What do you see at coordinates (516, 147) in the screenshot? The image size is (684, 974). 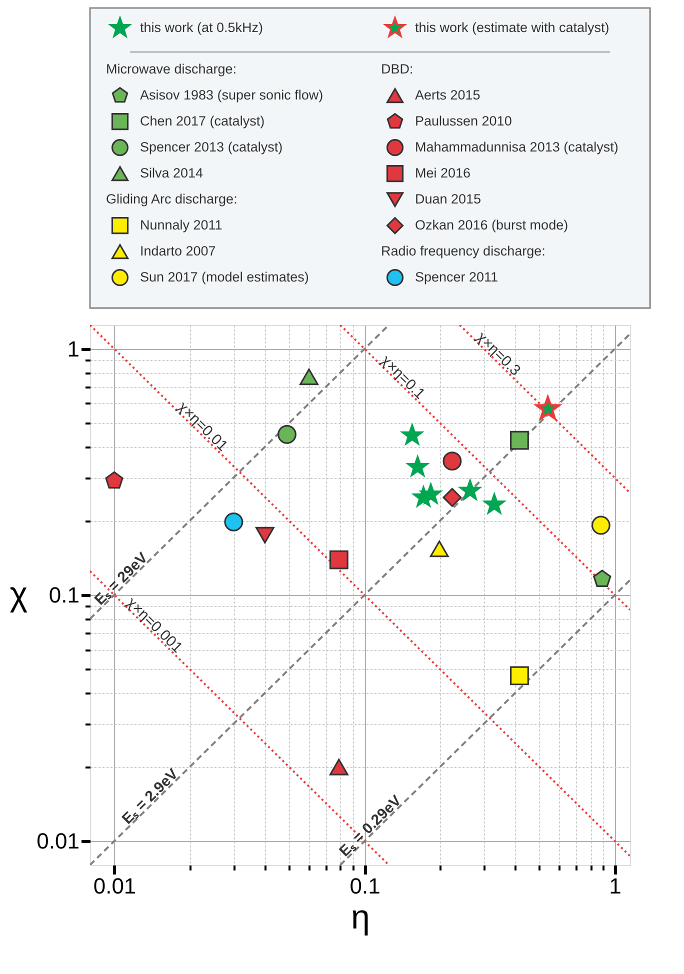 I see `legend-label: Mahammadunnisa 2013 (catalyst)` at bounding box center [516, 147].